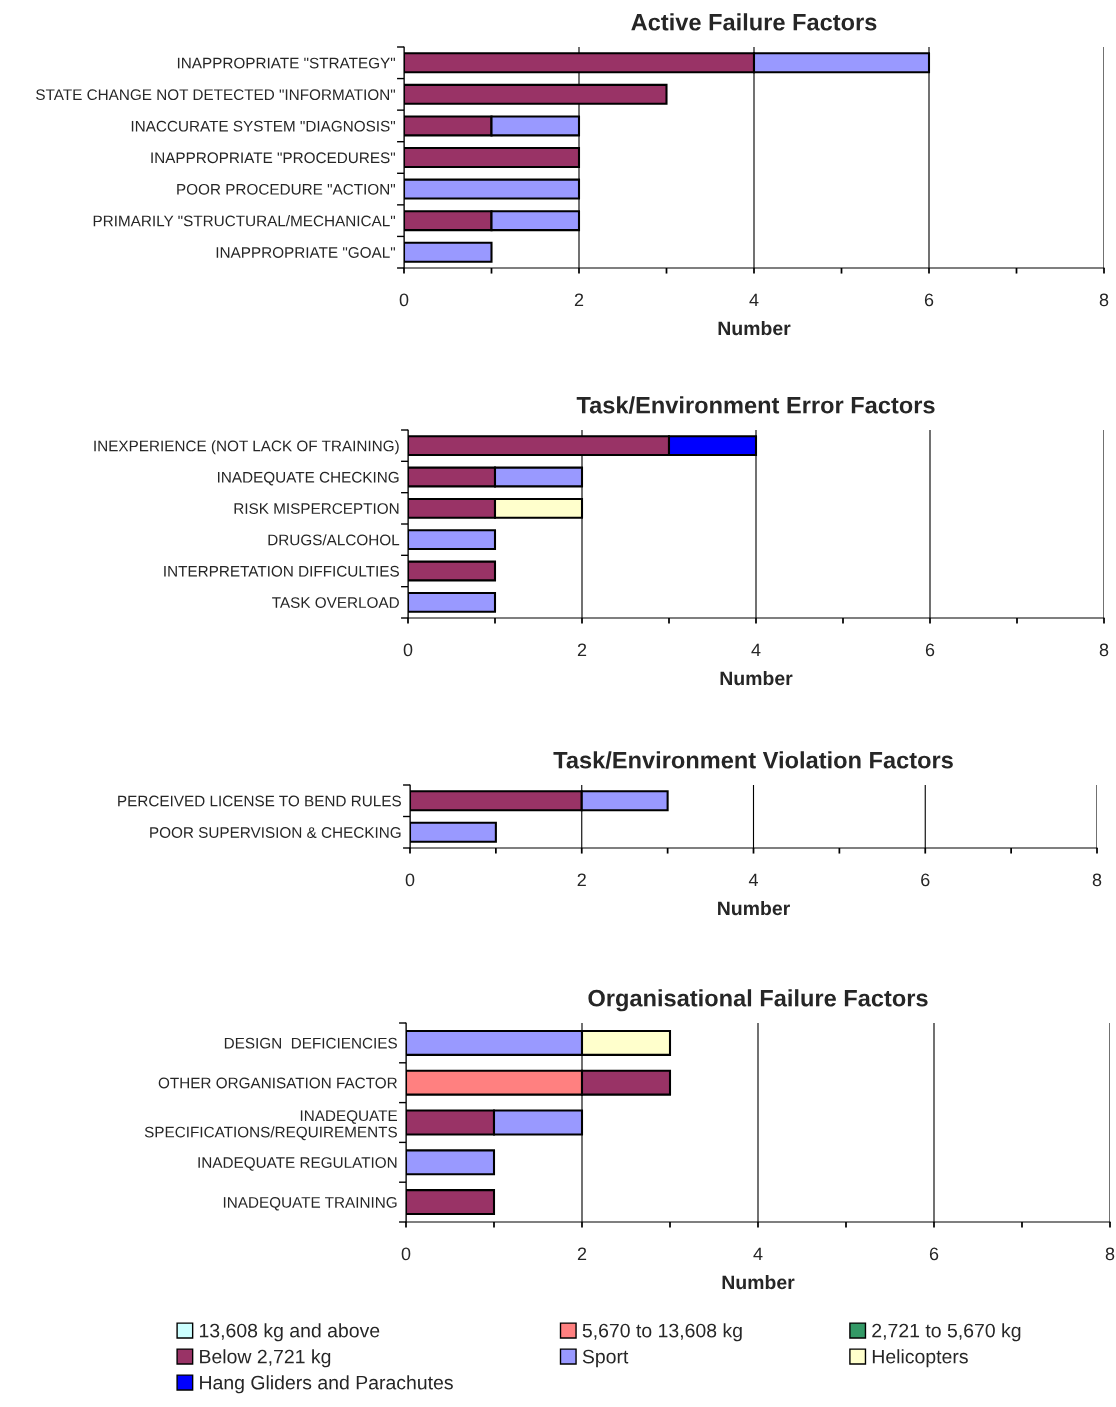 The width and height of the screenshot is (1116, 1407). What do you see at coordinates (277, 1083) in the screenshot?
I see `y-tick-label: OTHER ORGANISATION FACTOR` at bounding box center [277, 1083].